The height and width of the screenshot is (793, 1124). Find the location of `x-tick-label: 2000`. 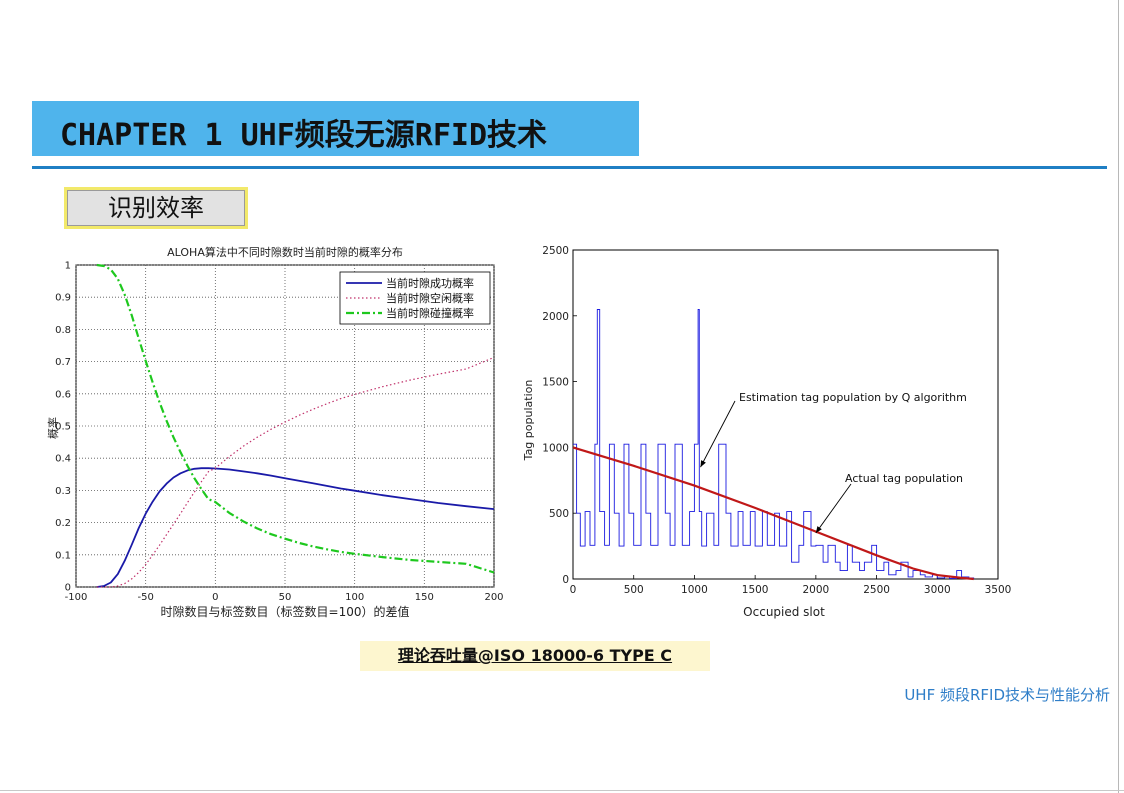

x-tick-label: 2000 is located at coordinates (815, 590).